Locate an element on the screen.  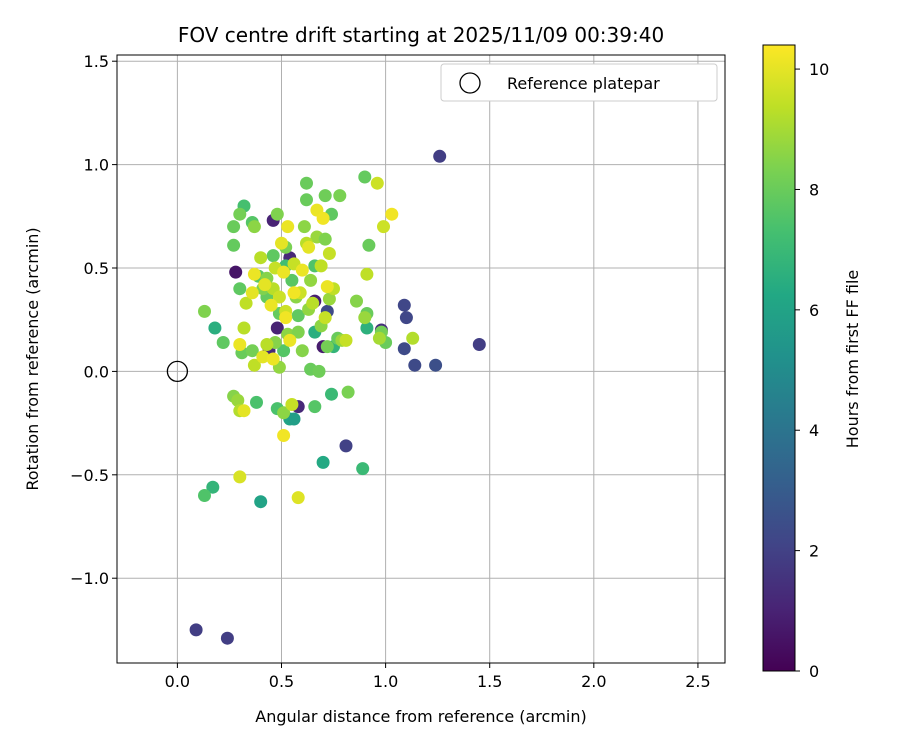
legend: Reference platepar is located at coordinates (579, 82).